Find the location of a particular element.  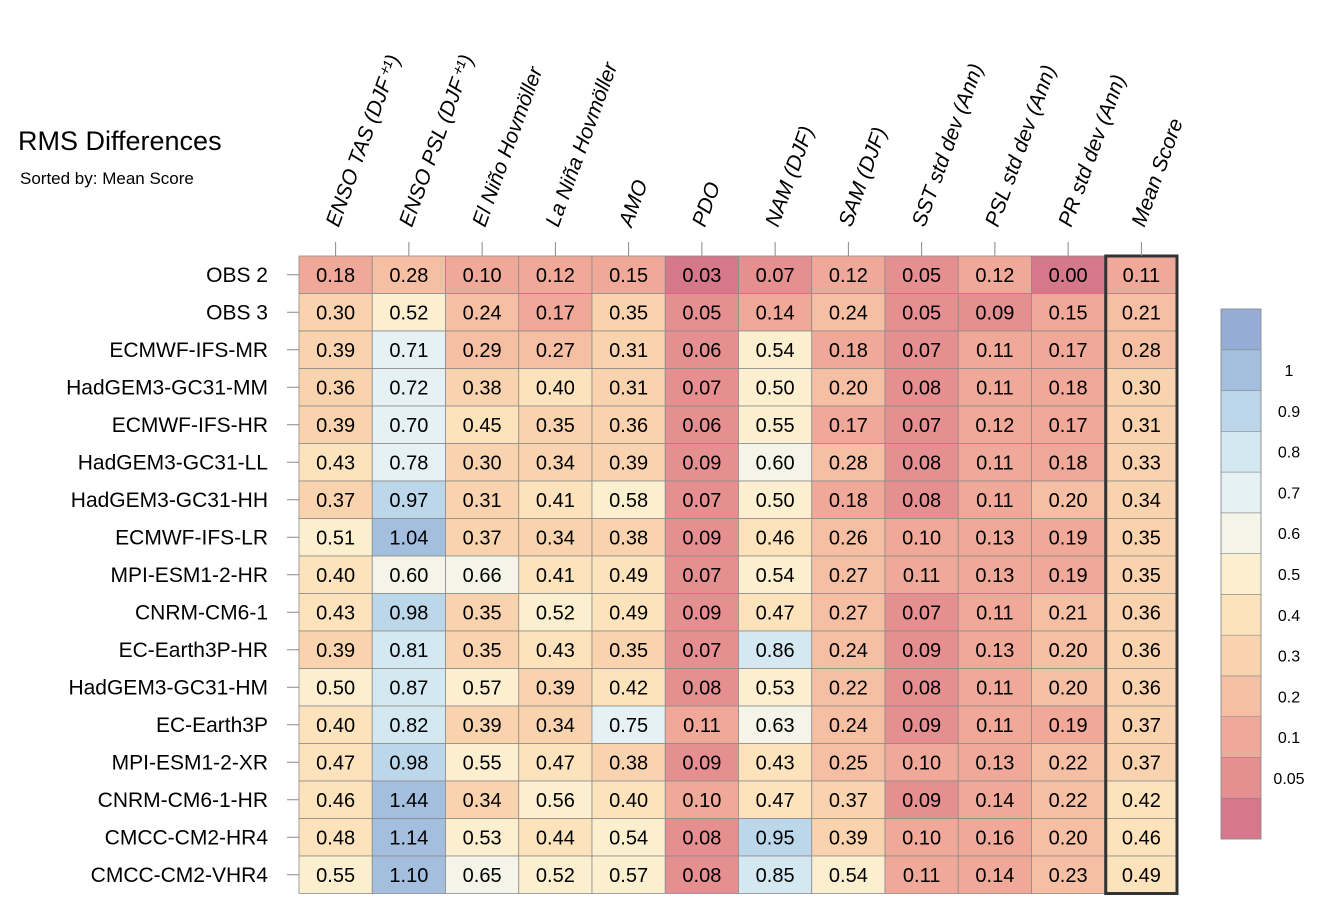

cell-value: 1.10 is located at coordinates (408, 876).